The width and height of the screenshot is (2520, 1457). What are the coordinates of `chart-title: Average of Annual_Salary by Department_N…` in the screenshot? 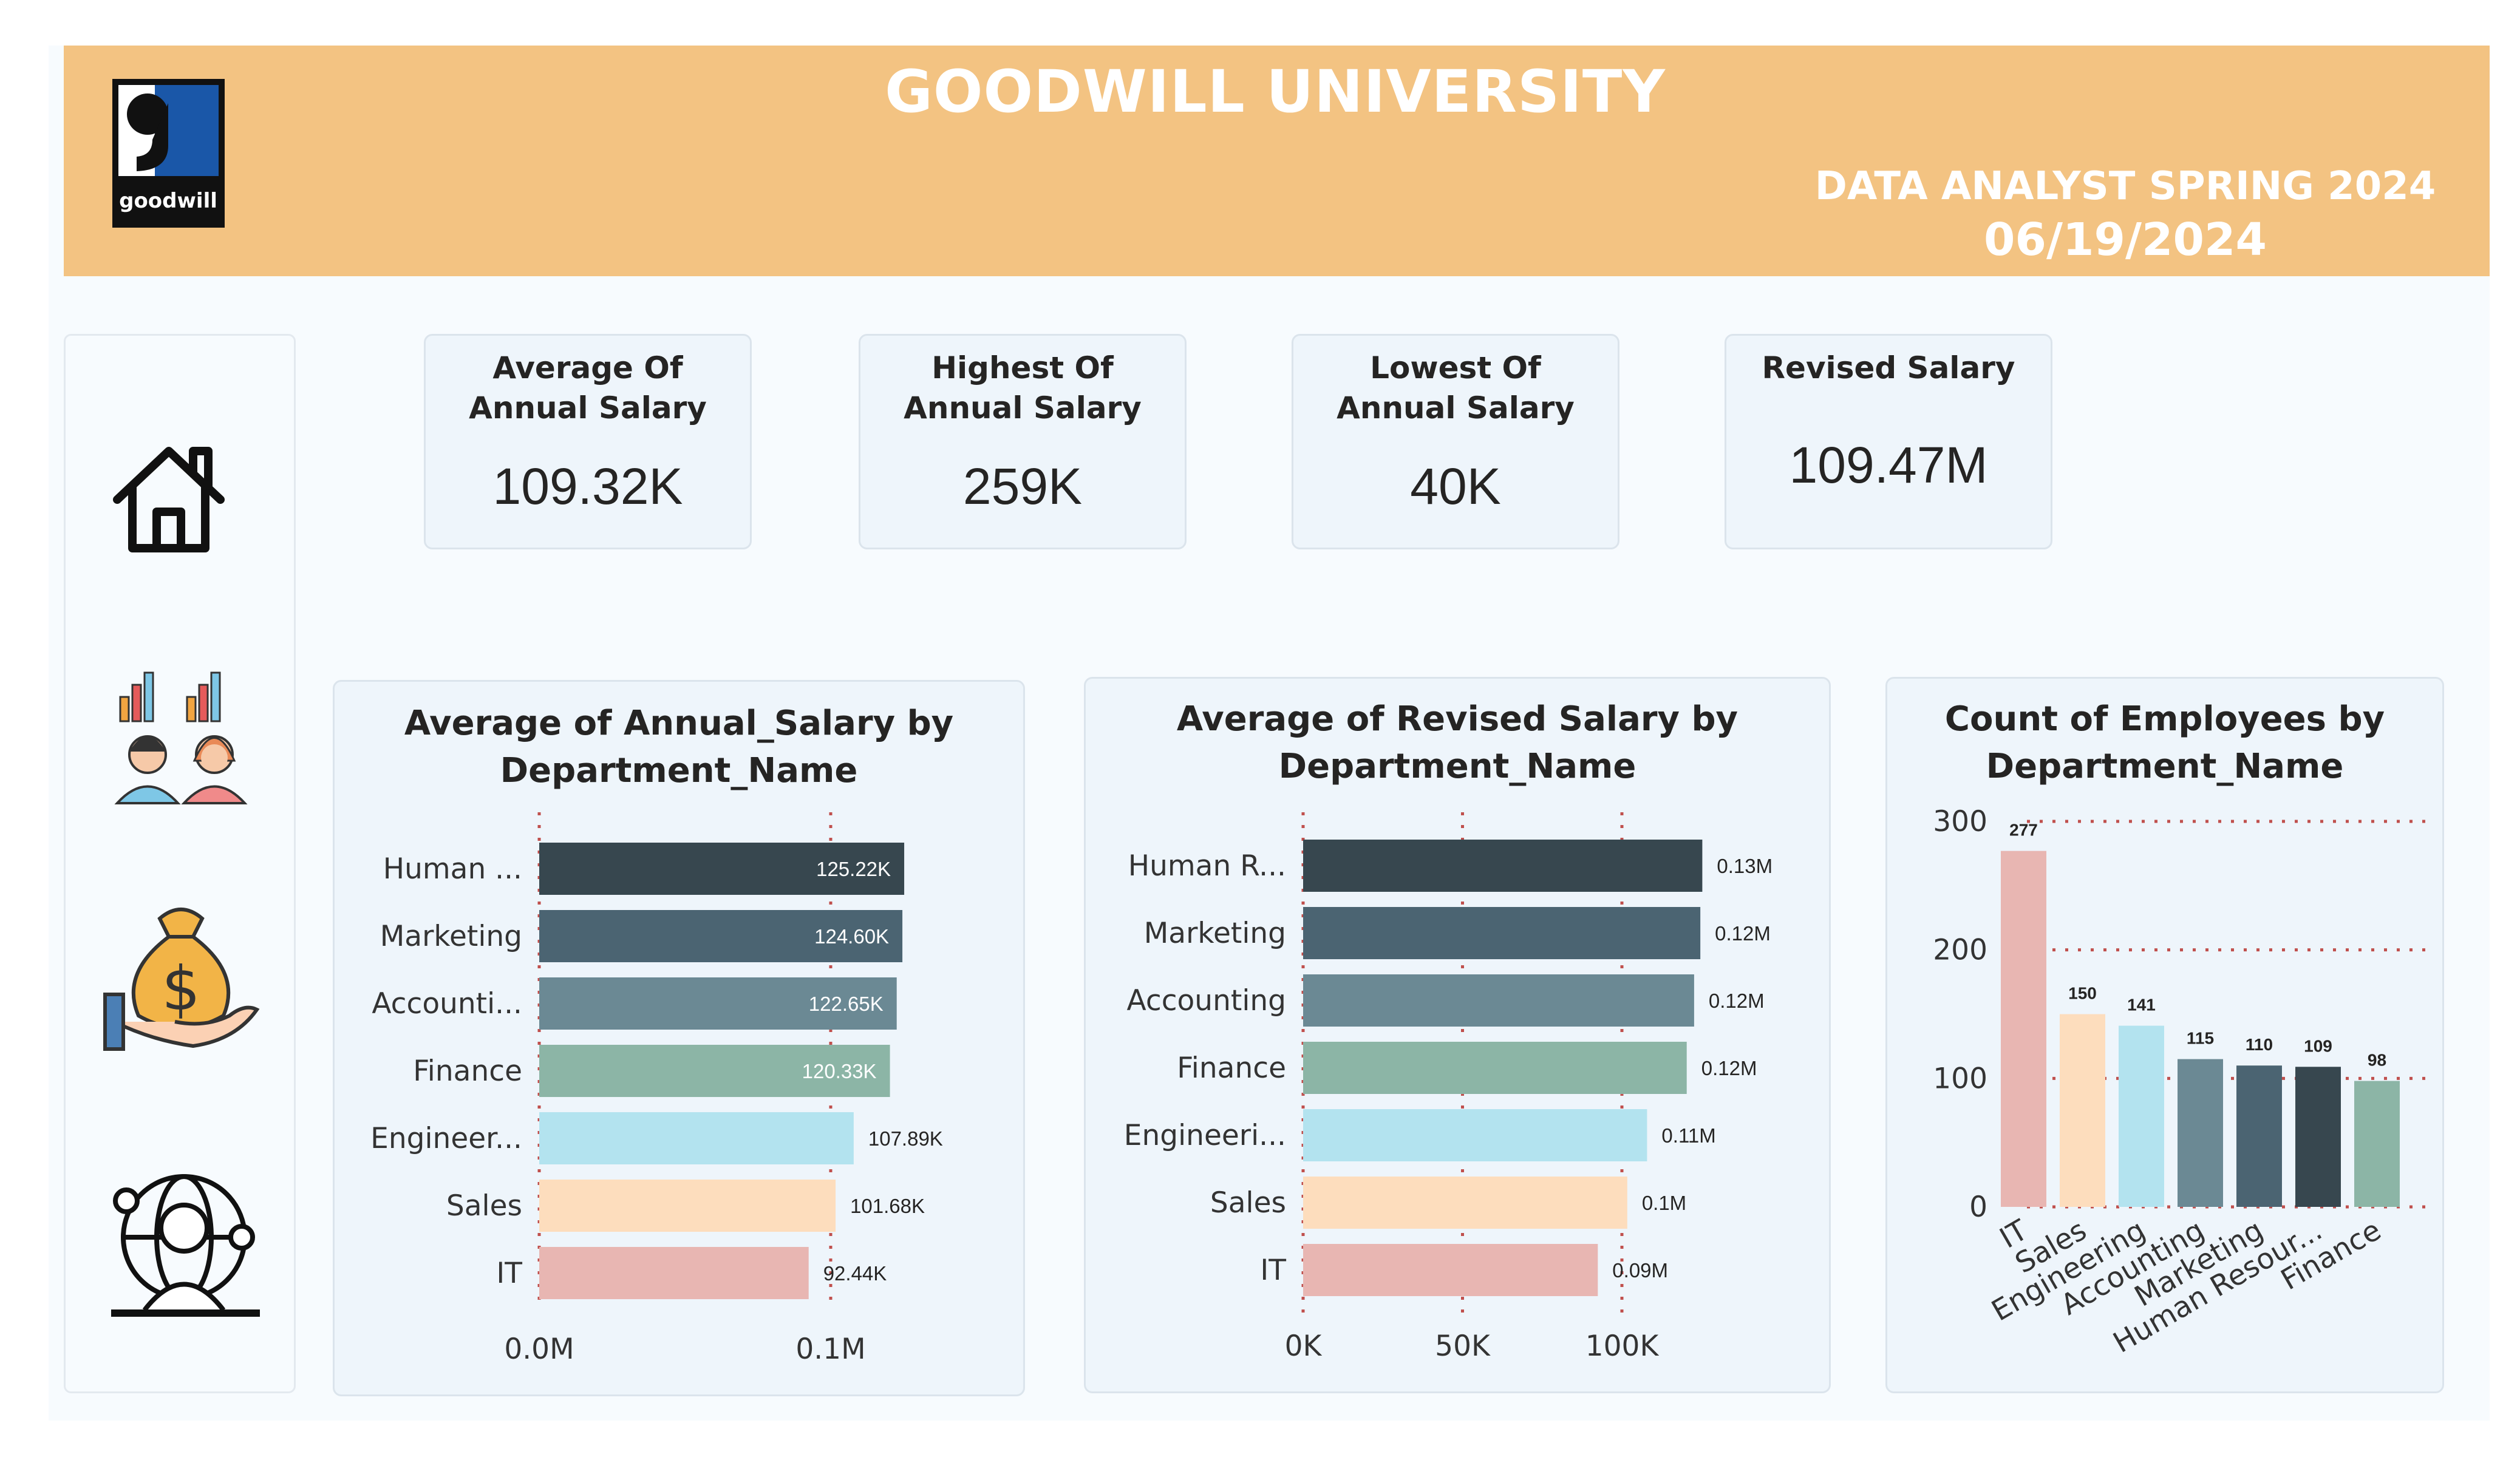 It's located at (679, 747).